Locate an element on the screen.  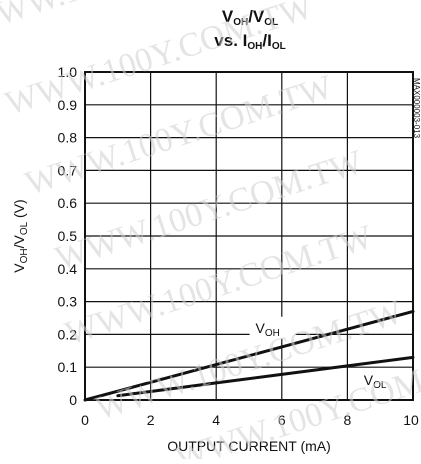
x-tick-label: 4 is located at coordinates (216, 420).